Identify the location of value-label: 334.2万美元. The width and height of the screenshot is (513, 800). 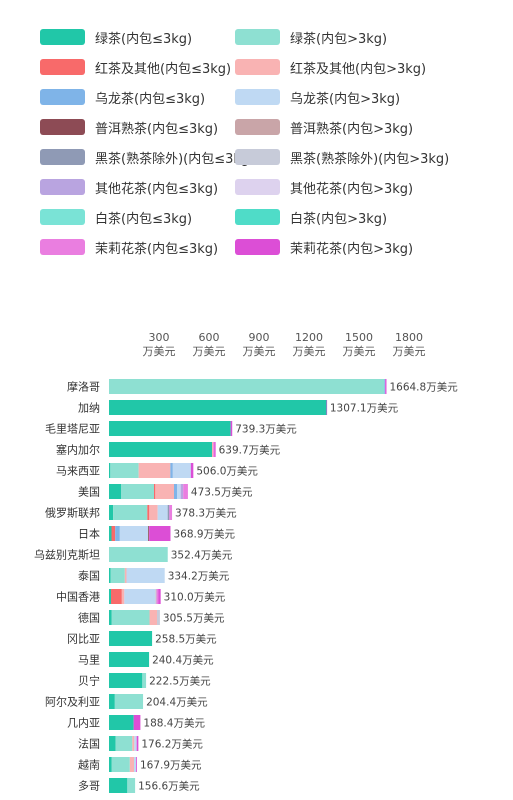
(199, 576).